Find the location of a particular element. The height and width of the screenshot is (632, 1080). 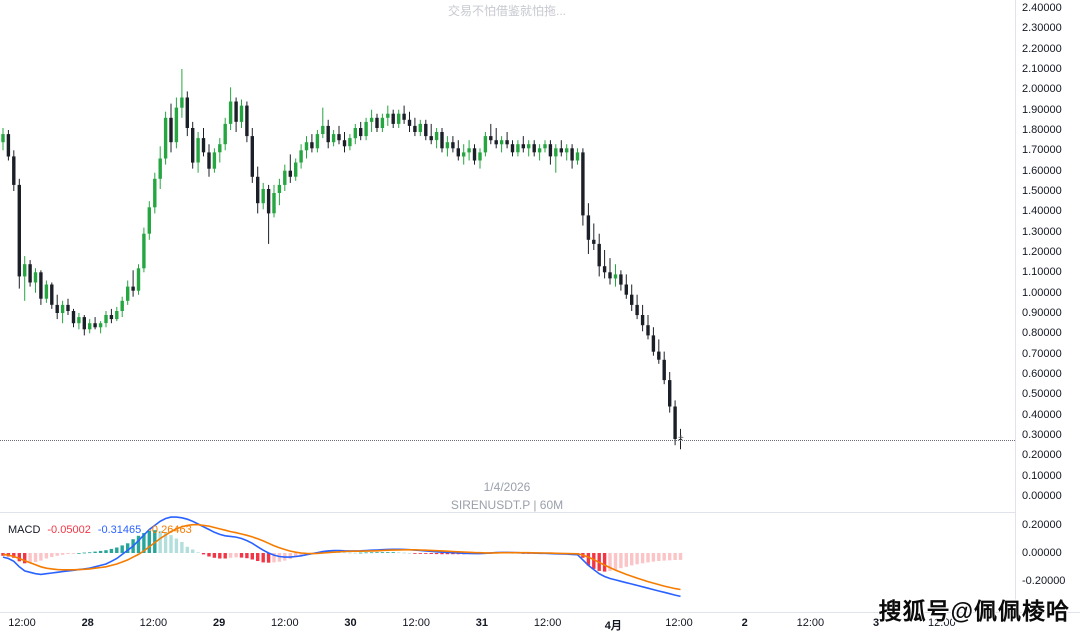

price-axis-label: 2.40000 is located at coordinates (1042, 8).